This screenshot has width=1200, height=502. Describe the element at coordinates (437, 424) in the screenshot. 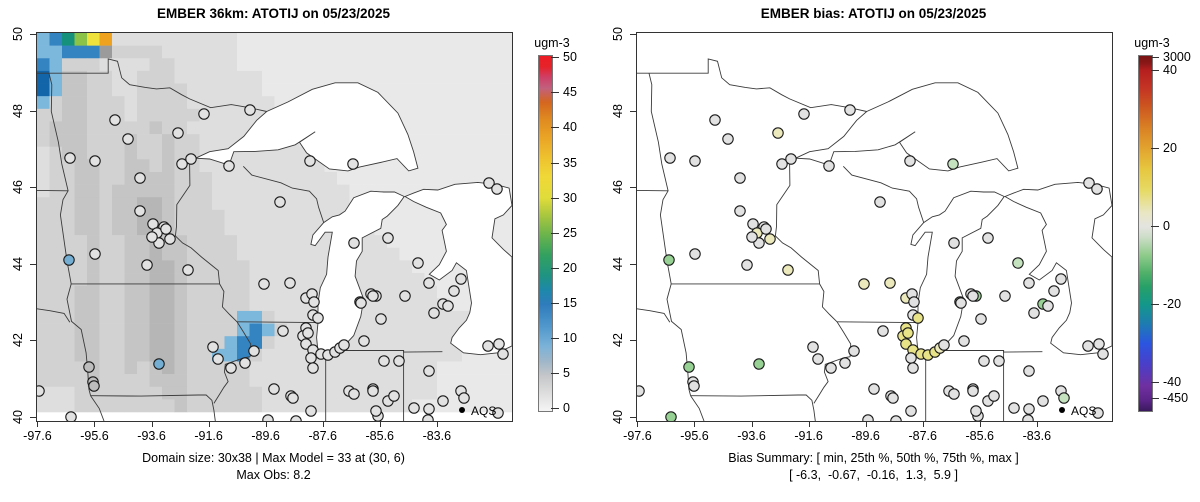

I see `x-axis-tick` at that location.